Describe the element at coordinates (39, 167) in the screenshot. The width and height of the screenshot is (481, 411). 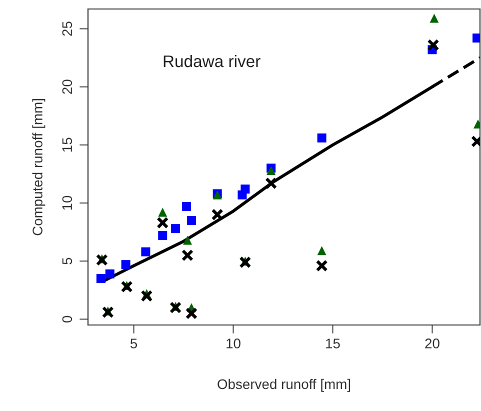
I see `y-axis-title: Computed runoff [mm]` at that location.